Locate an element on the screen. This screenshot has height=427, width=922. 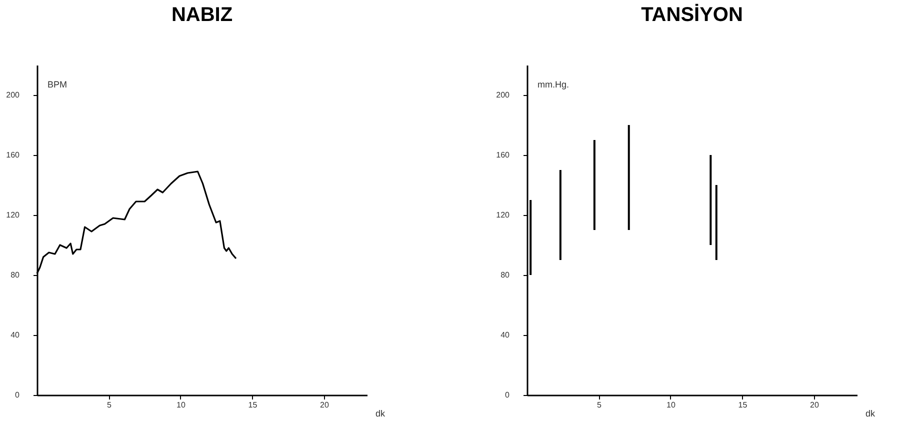
chart-title: NABIZ is located at coordinates (202, 15).